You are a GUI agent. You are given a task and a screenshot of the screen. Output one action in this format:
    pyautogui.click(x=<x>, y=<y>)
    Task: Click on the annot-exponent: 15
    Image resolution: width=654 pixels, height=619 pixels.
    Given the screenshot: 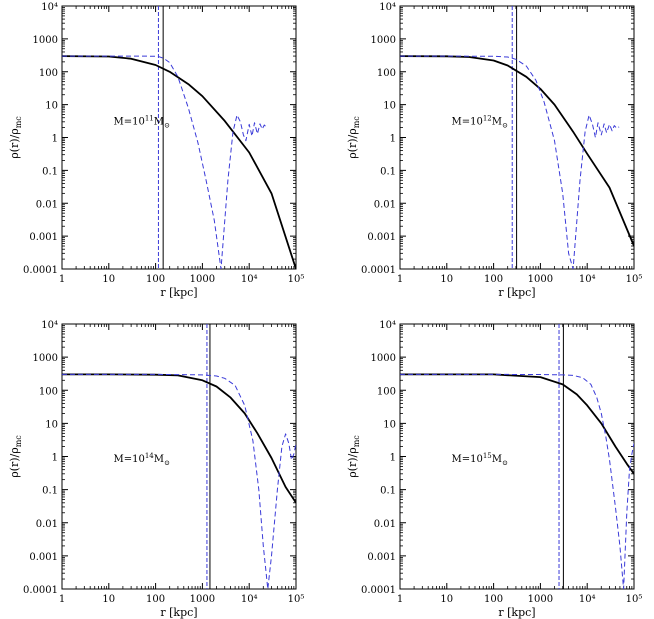 What is the action you would take?
    pyautogui.click(x=487, y=456)
    